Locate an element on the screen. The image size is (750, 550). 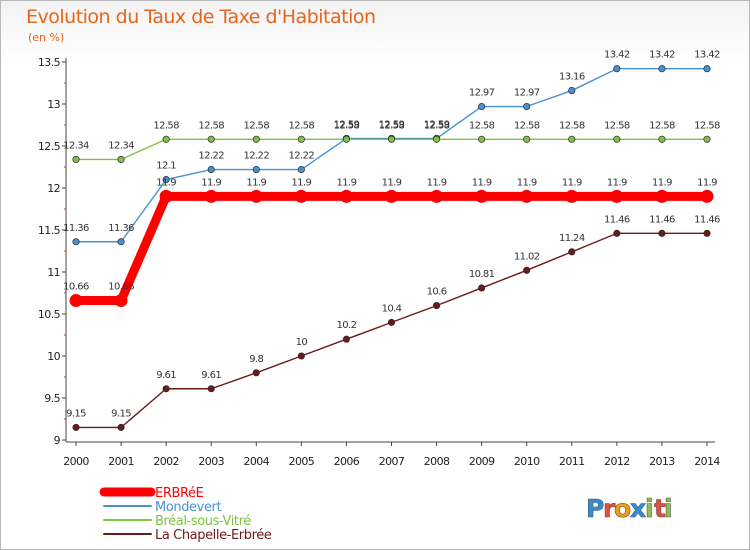
y-tick-label: 13.5 is located at coordinates (49, 62).